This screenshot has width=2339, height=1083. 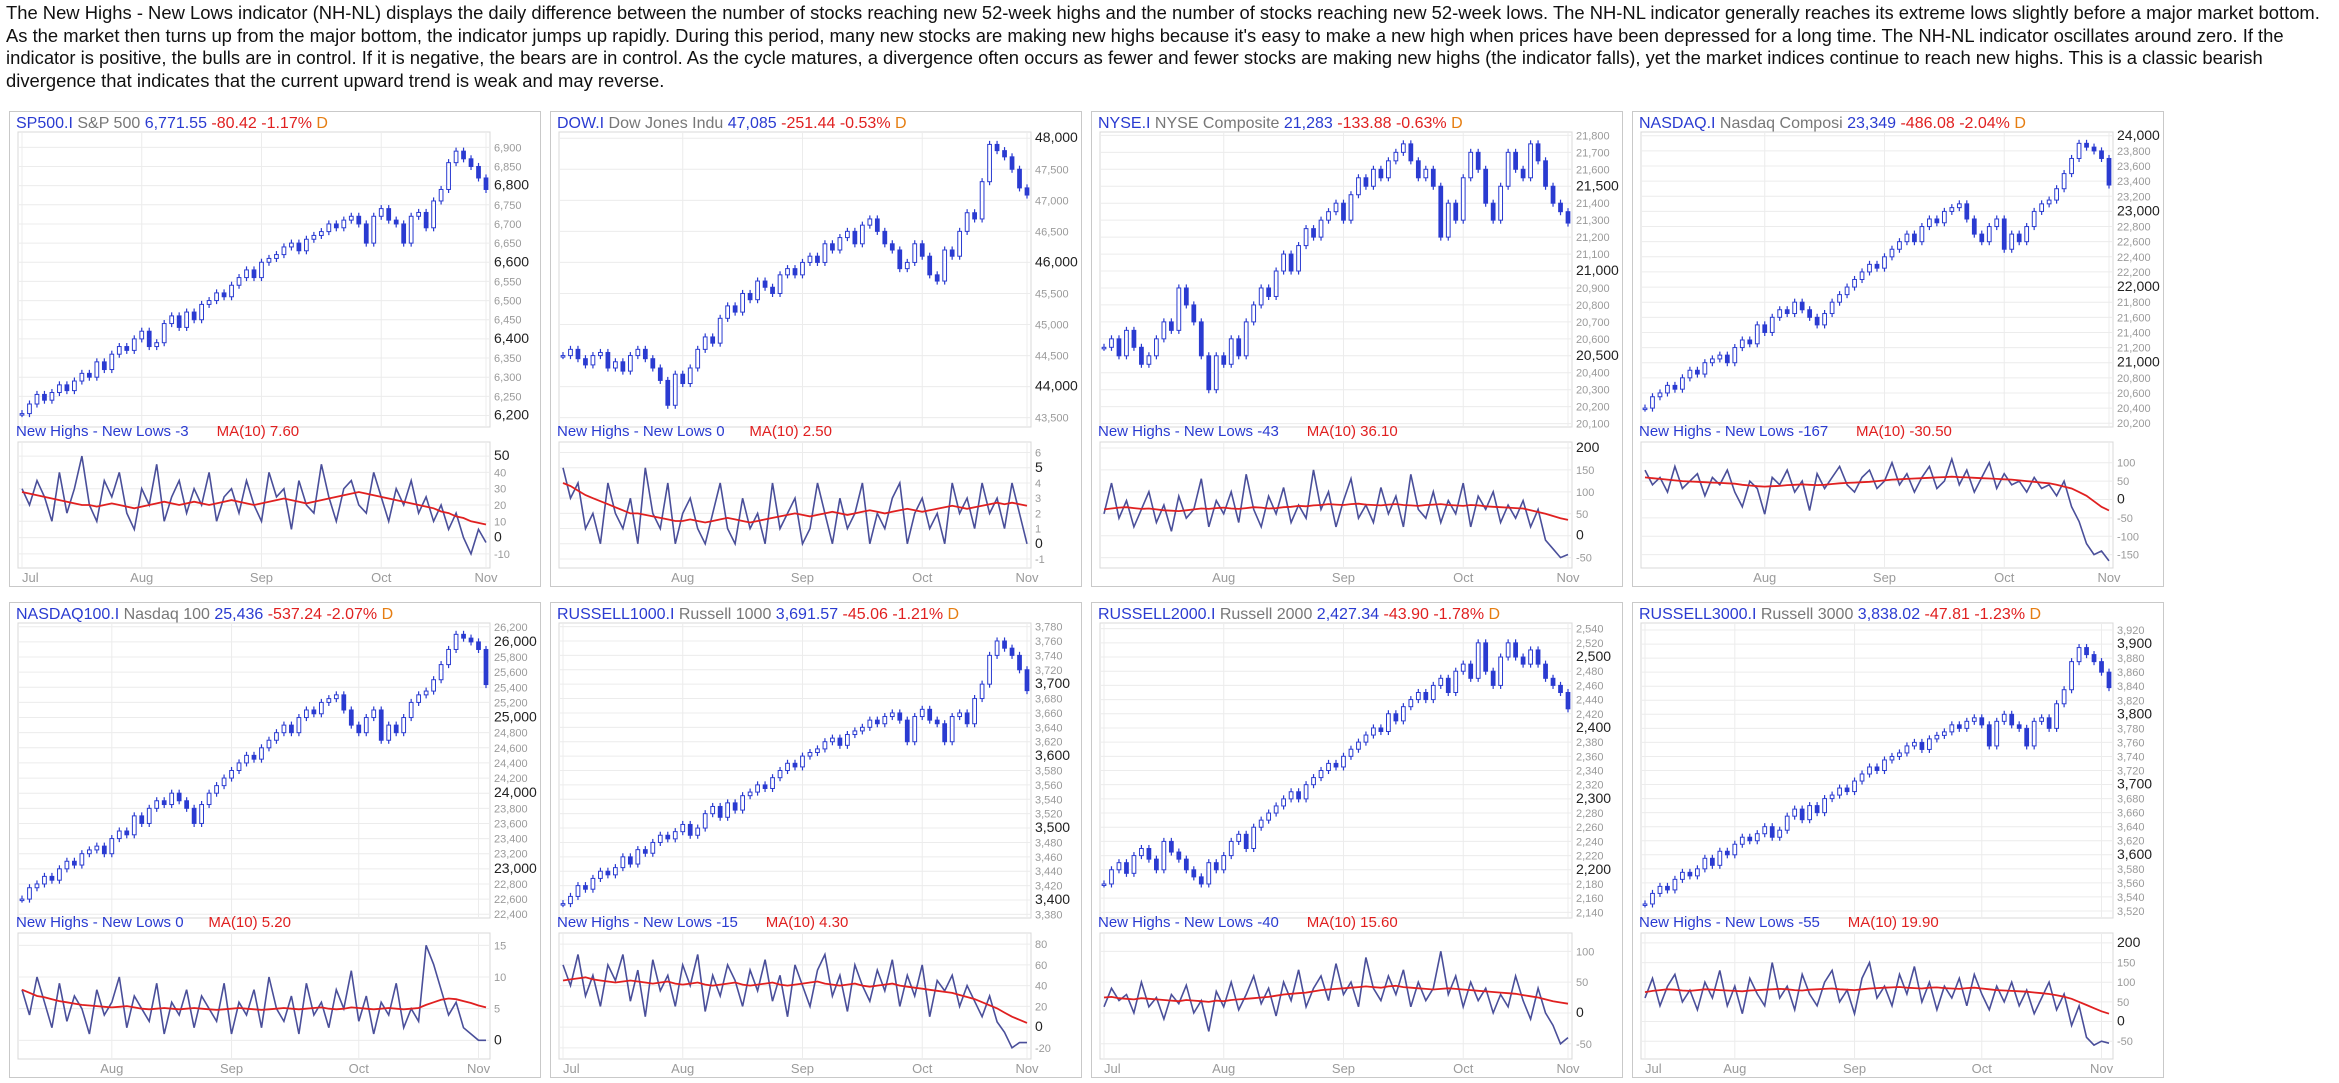 What do you see at coordinates (1697, 614) in the screenshot?
I see `symbol-link: RUSSELL3000.I` at bounding box center [1697, 614].